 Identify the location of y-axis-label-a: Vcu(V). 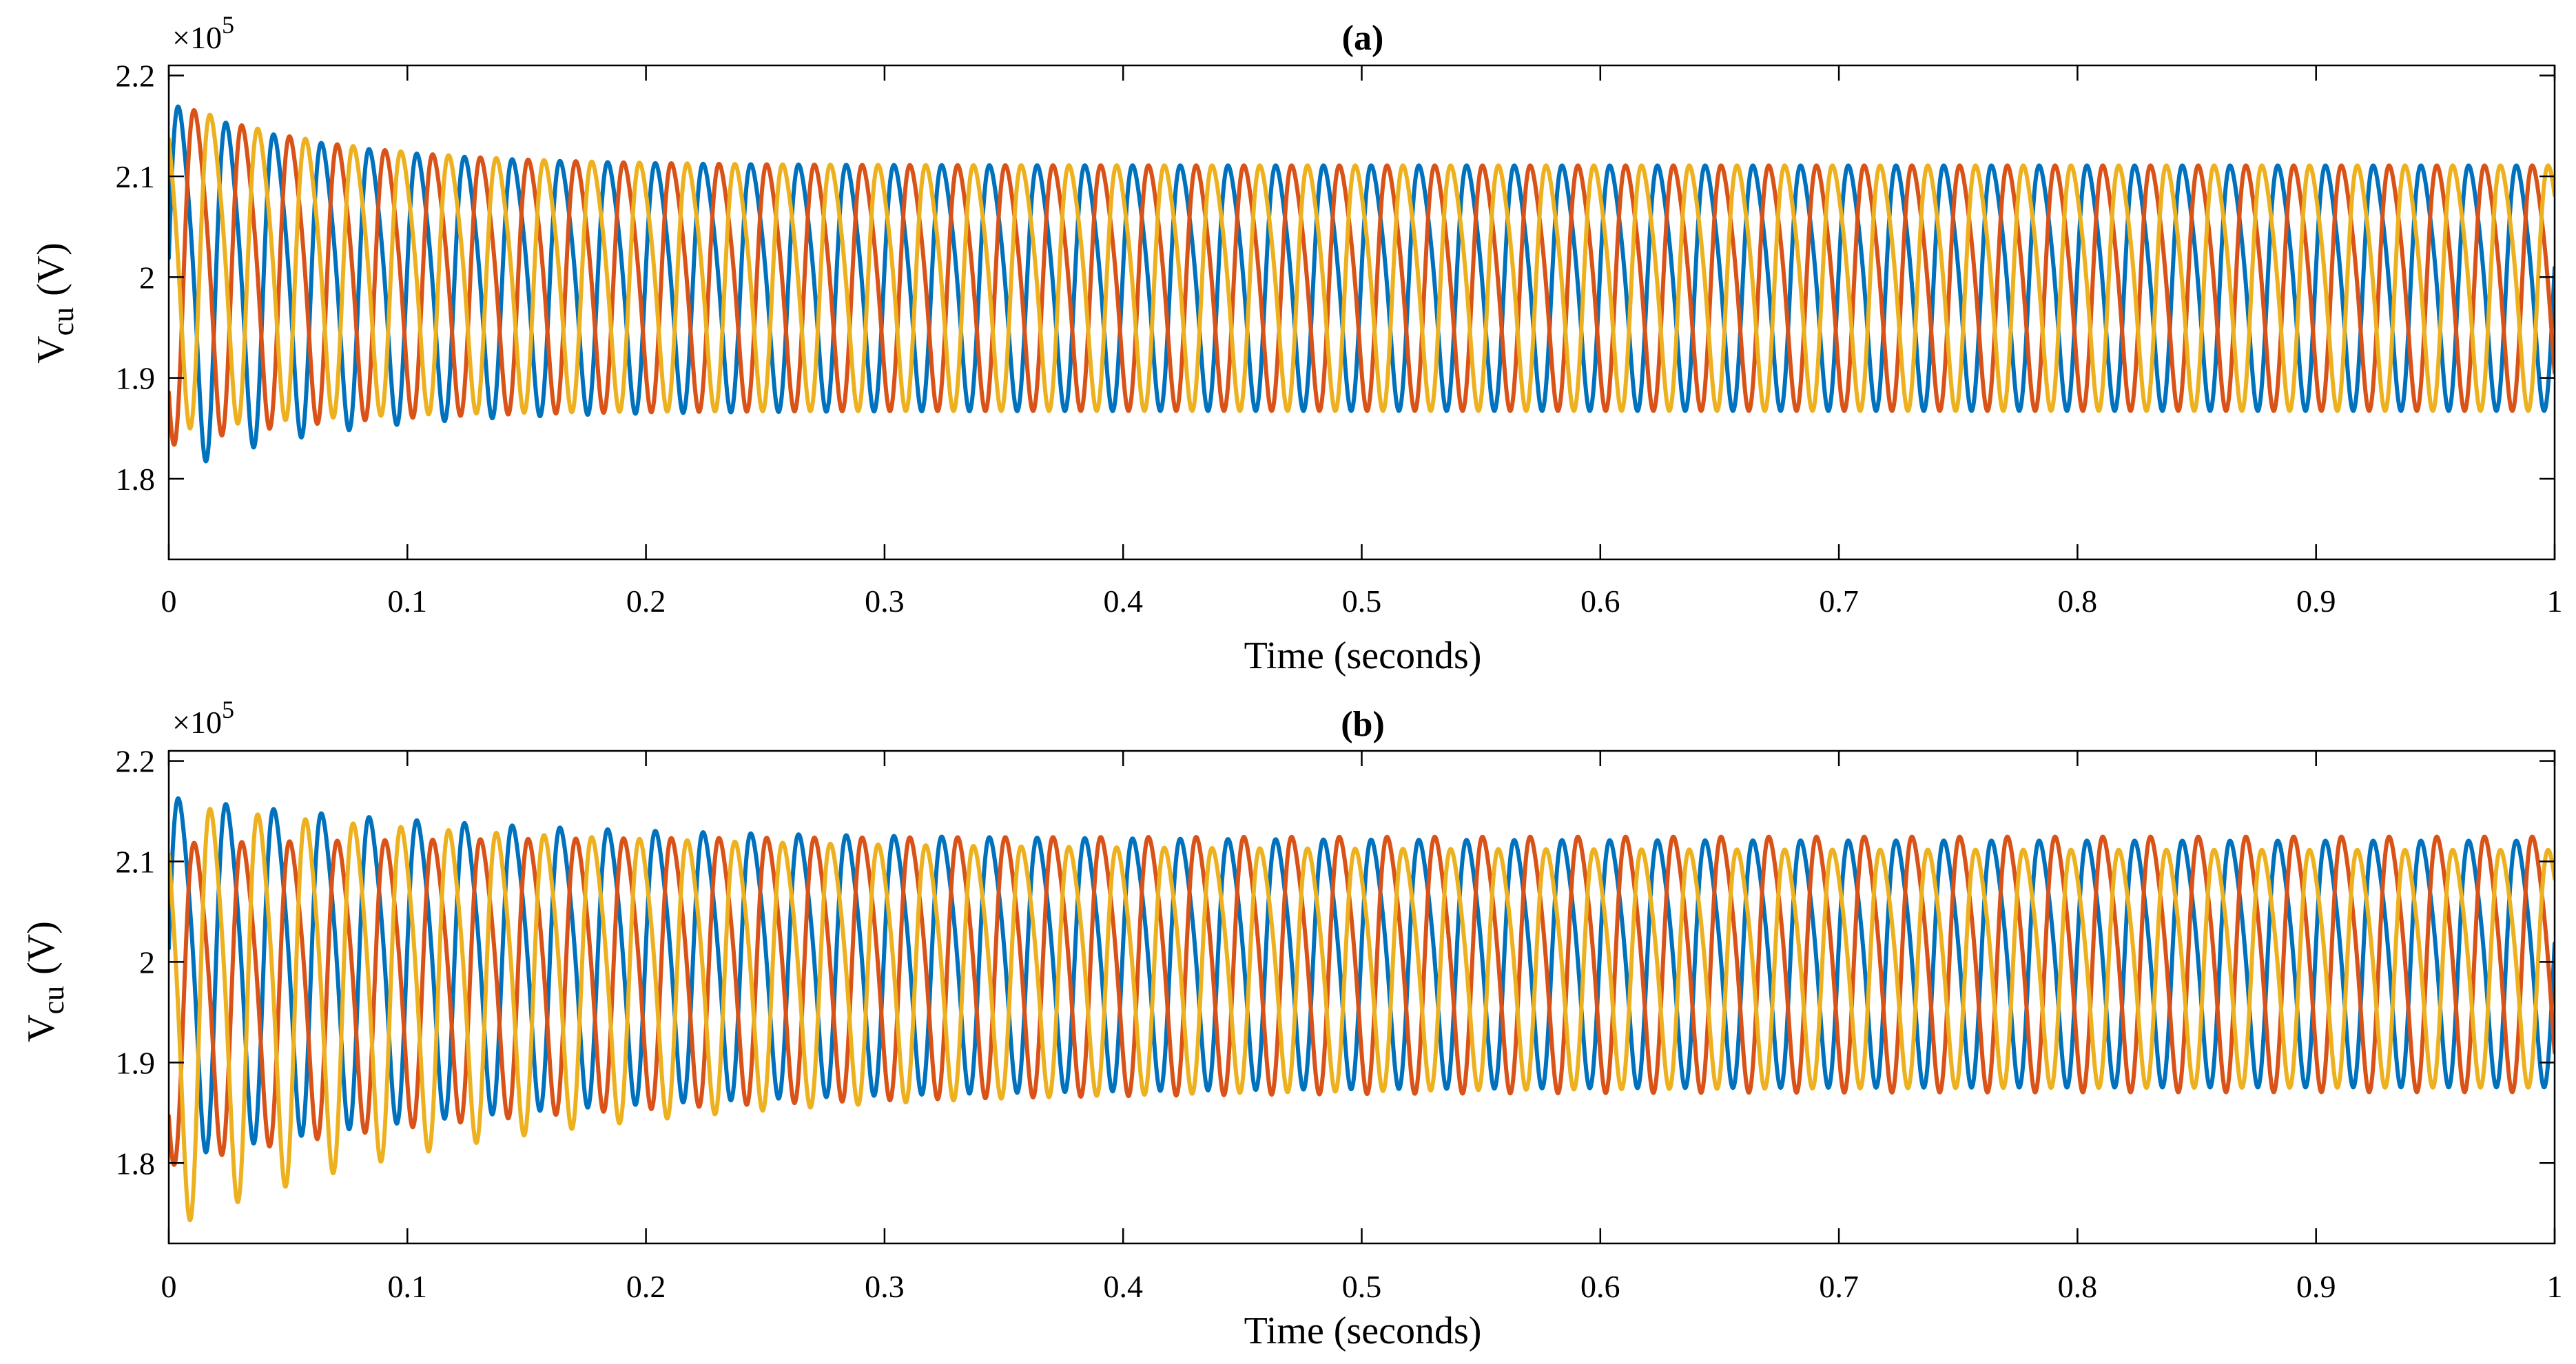
(55, 303).